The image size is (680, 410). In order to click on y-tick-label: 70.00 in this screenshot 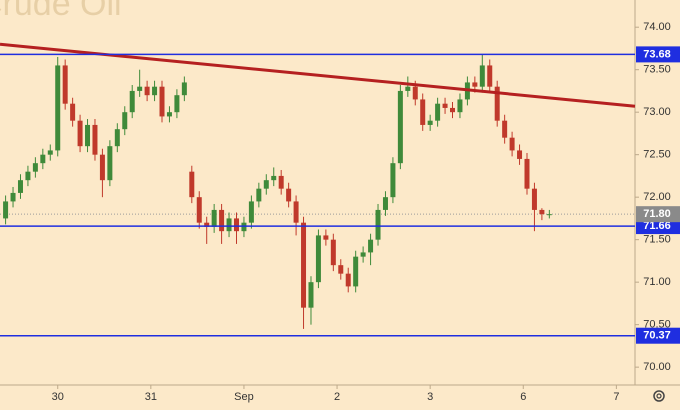, I will do `click(657, 367)`.